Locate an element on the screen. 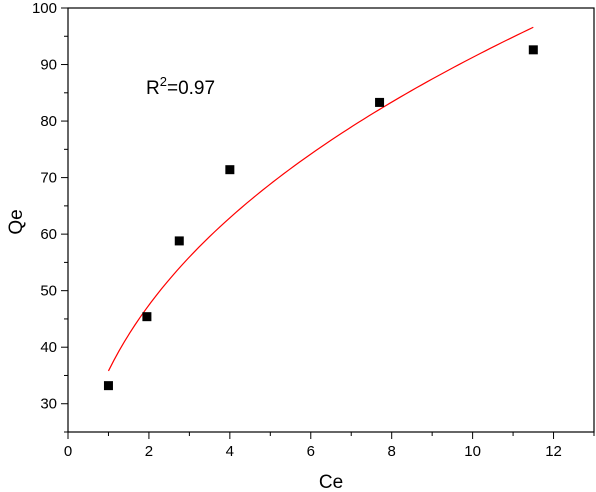 The height and width of the screenshot is (492, 596). x-tick-label: 8 is located at coordinates (392, 451).